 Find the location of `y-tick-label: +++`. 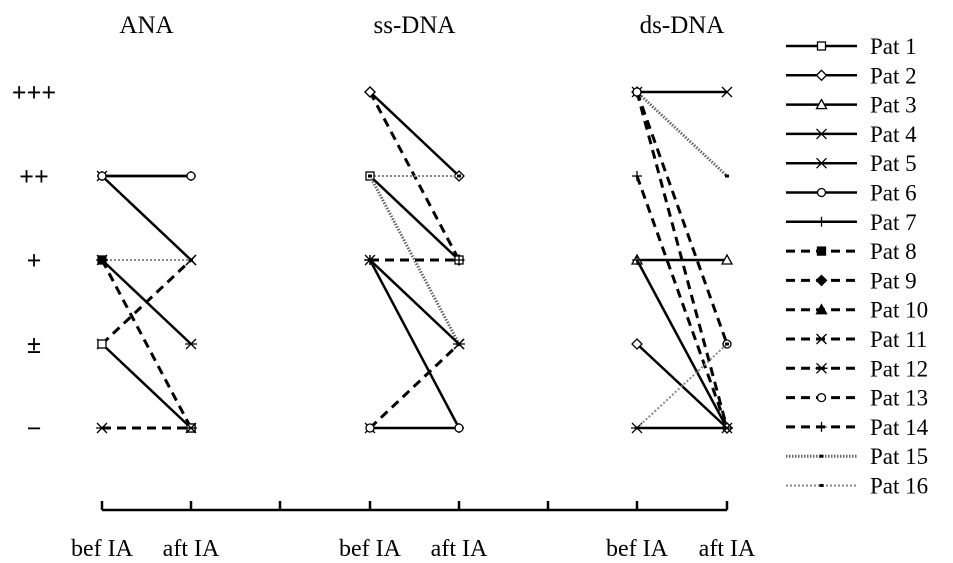

y-tick-label: +++ is located at coordinates (34, 92).